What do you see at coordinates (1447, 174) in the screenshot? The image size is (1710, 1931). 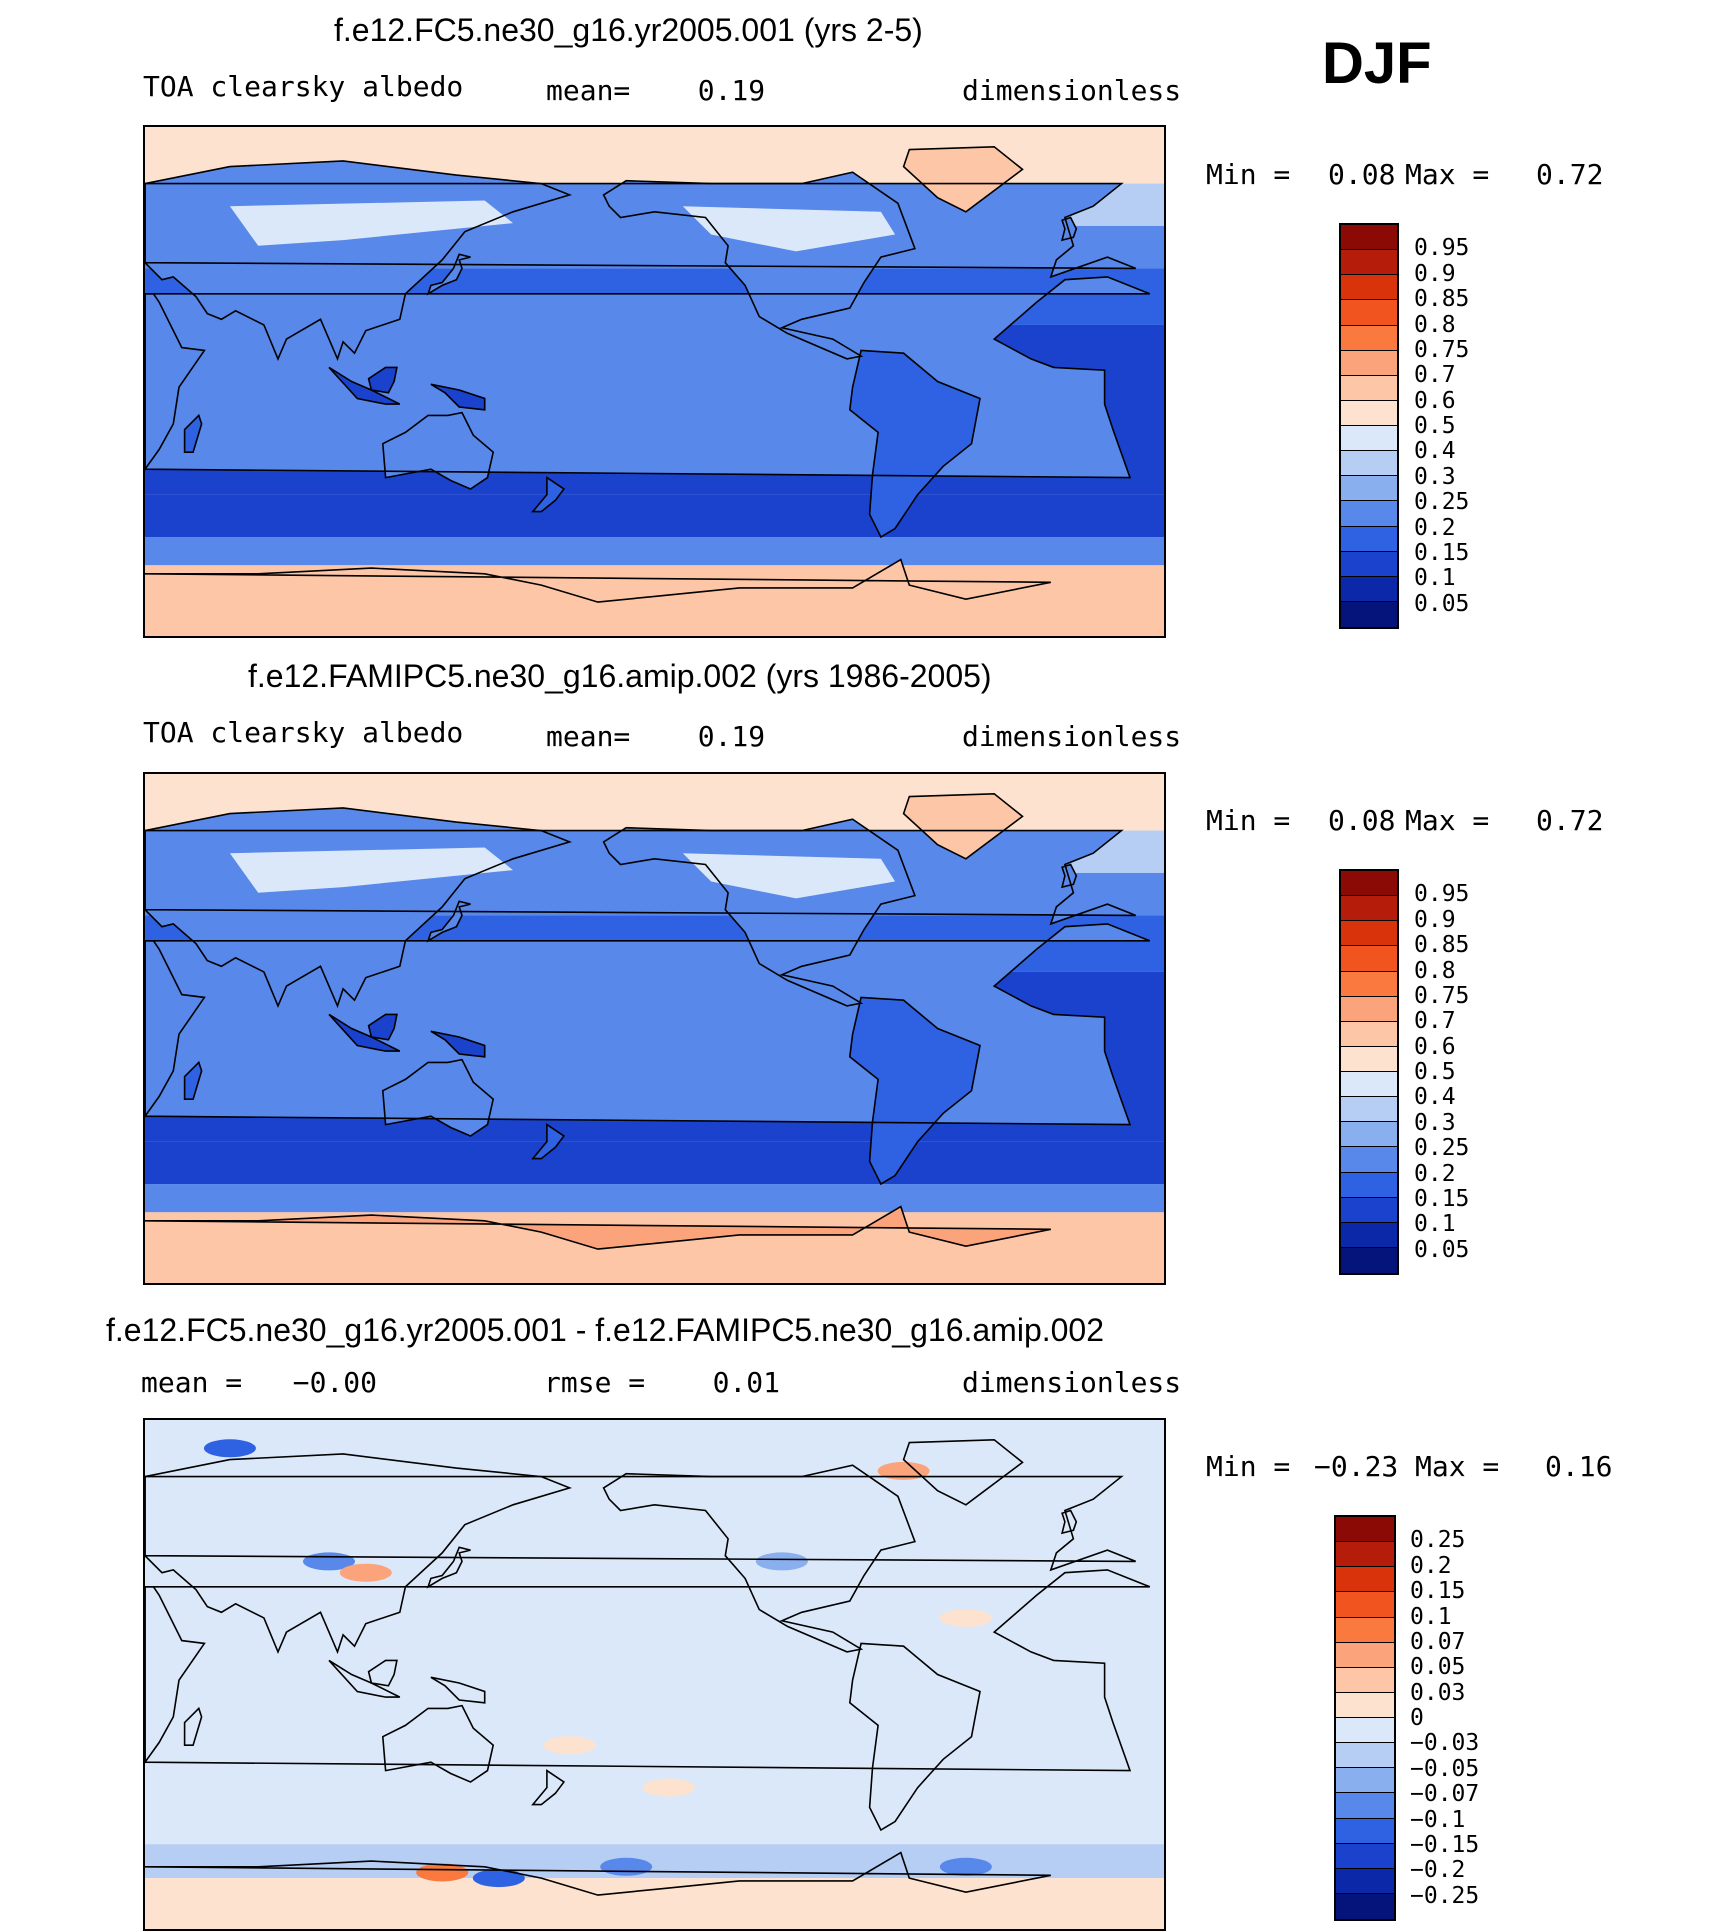 I see `panel-1-max-label: Max =` at bounding box center [1447, 174].